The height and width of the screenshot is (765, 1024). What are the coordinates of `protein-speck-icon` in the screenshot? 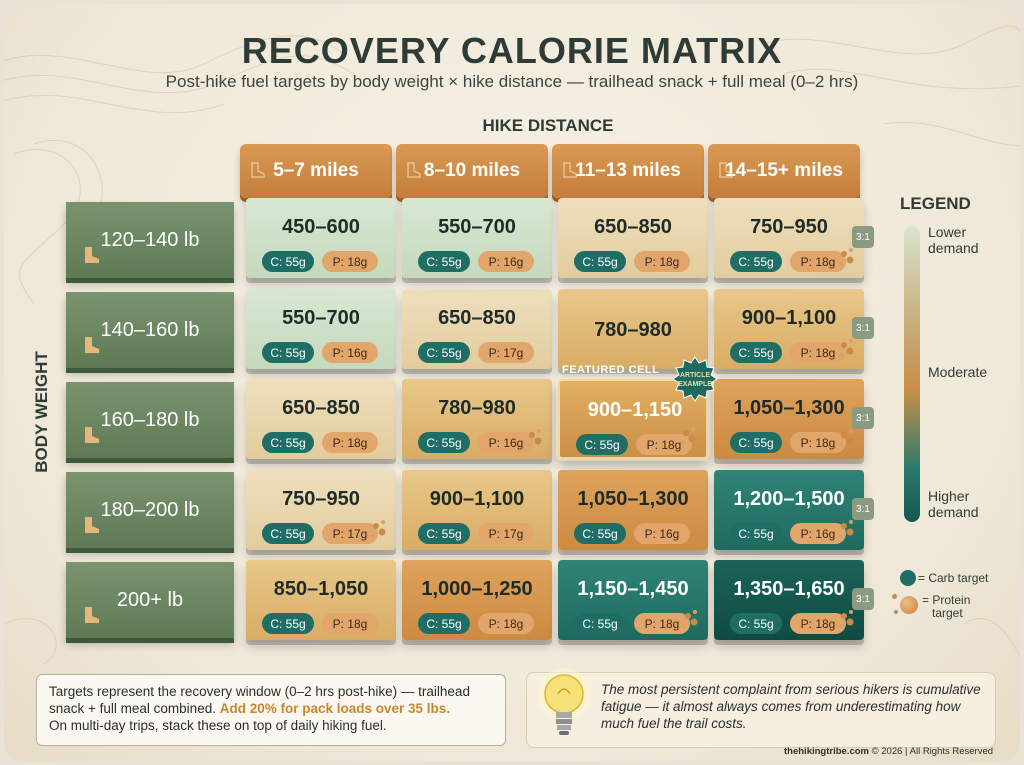 It's located at (894, 596).